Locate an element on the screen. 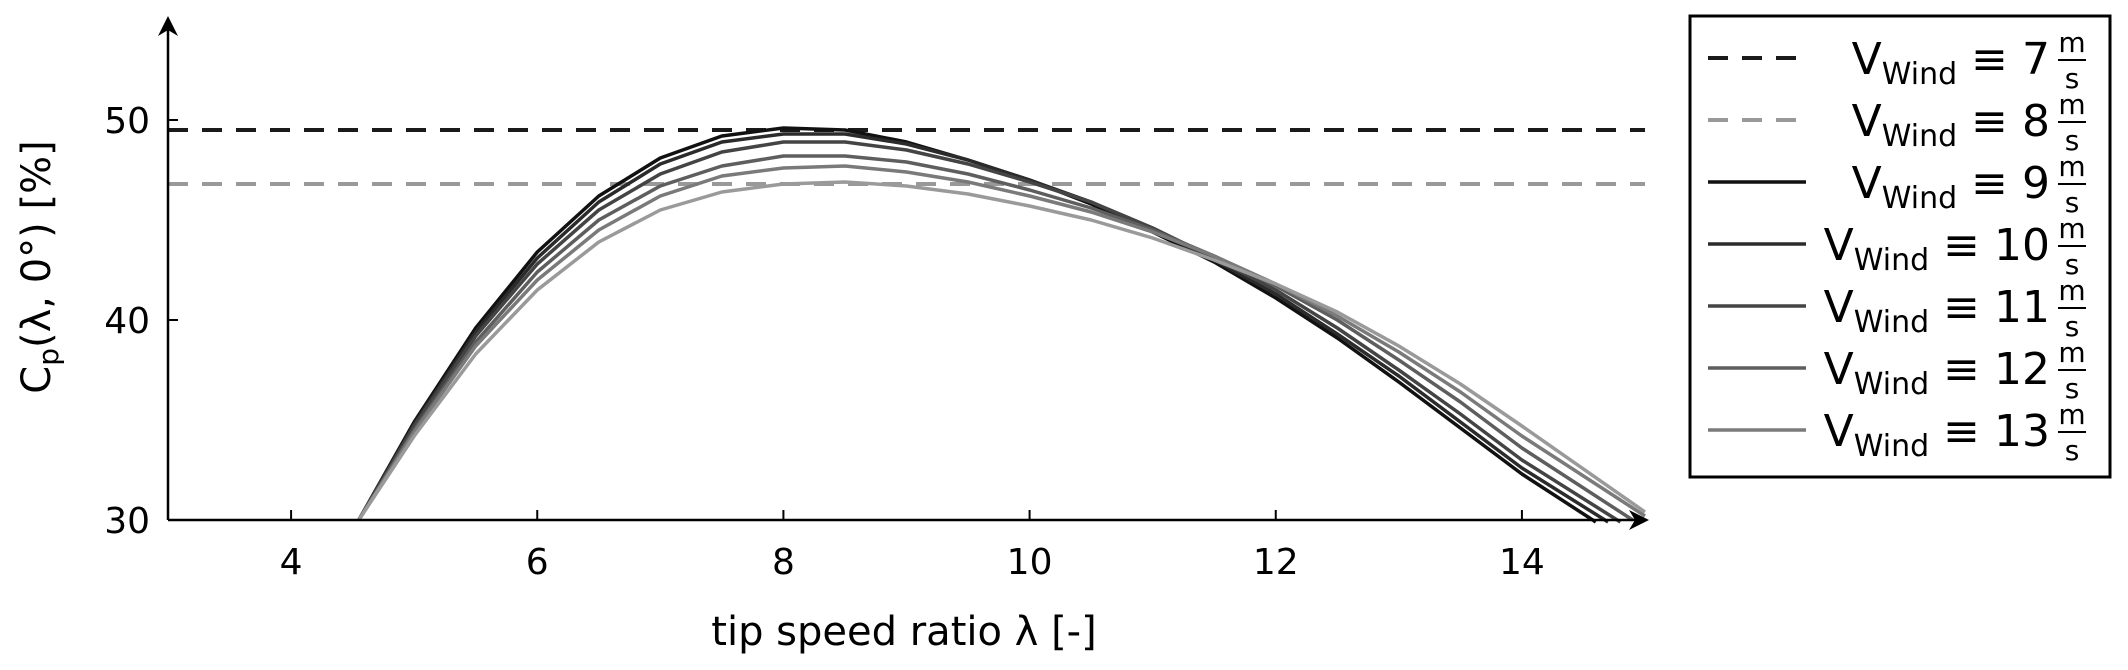 The height and width of the screenshot is (670, 2128). legend-entry: VWind ≡ 10 ms is located at coordinates (1897, 246).